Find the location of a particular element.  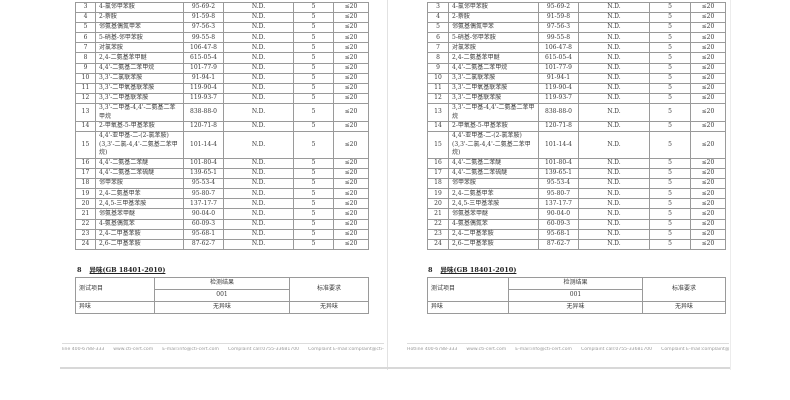

cell-no: 10 is located at coordinates (438, 78).